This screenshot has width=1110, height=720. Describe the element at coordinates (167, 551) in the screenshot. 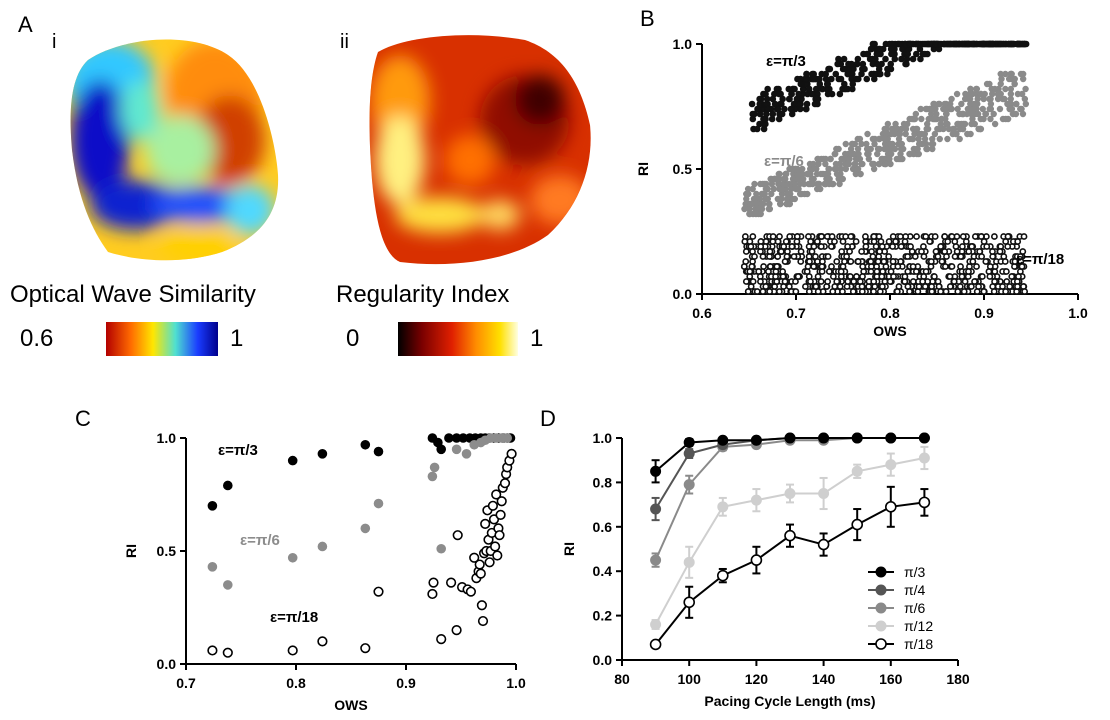

I see `y-tick-label: 0.5` at that location.